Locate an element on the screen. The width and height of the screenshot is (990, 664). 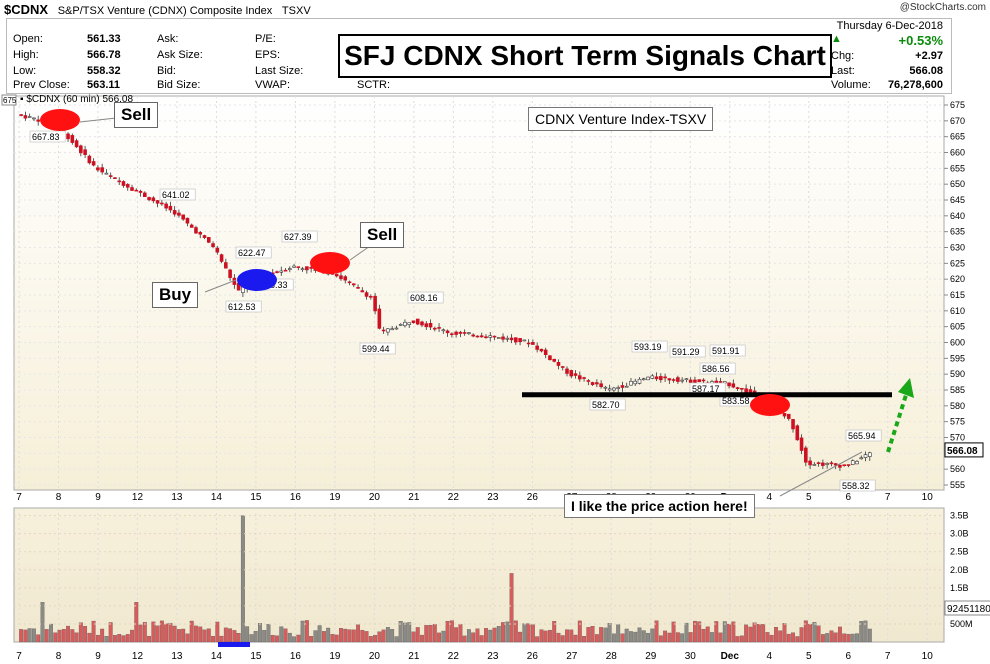
x-tick-label: 27 is located at coordinates (572, 656).